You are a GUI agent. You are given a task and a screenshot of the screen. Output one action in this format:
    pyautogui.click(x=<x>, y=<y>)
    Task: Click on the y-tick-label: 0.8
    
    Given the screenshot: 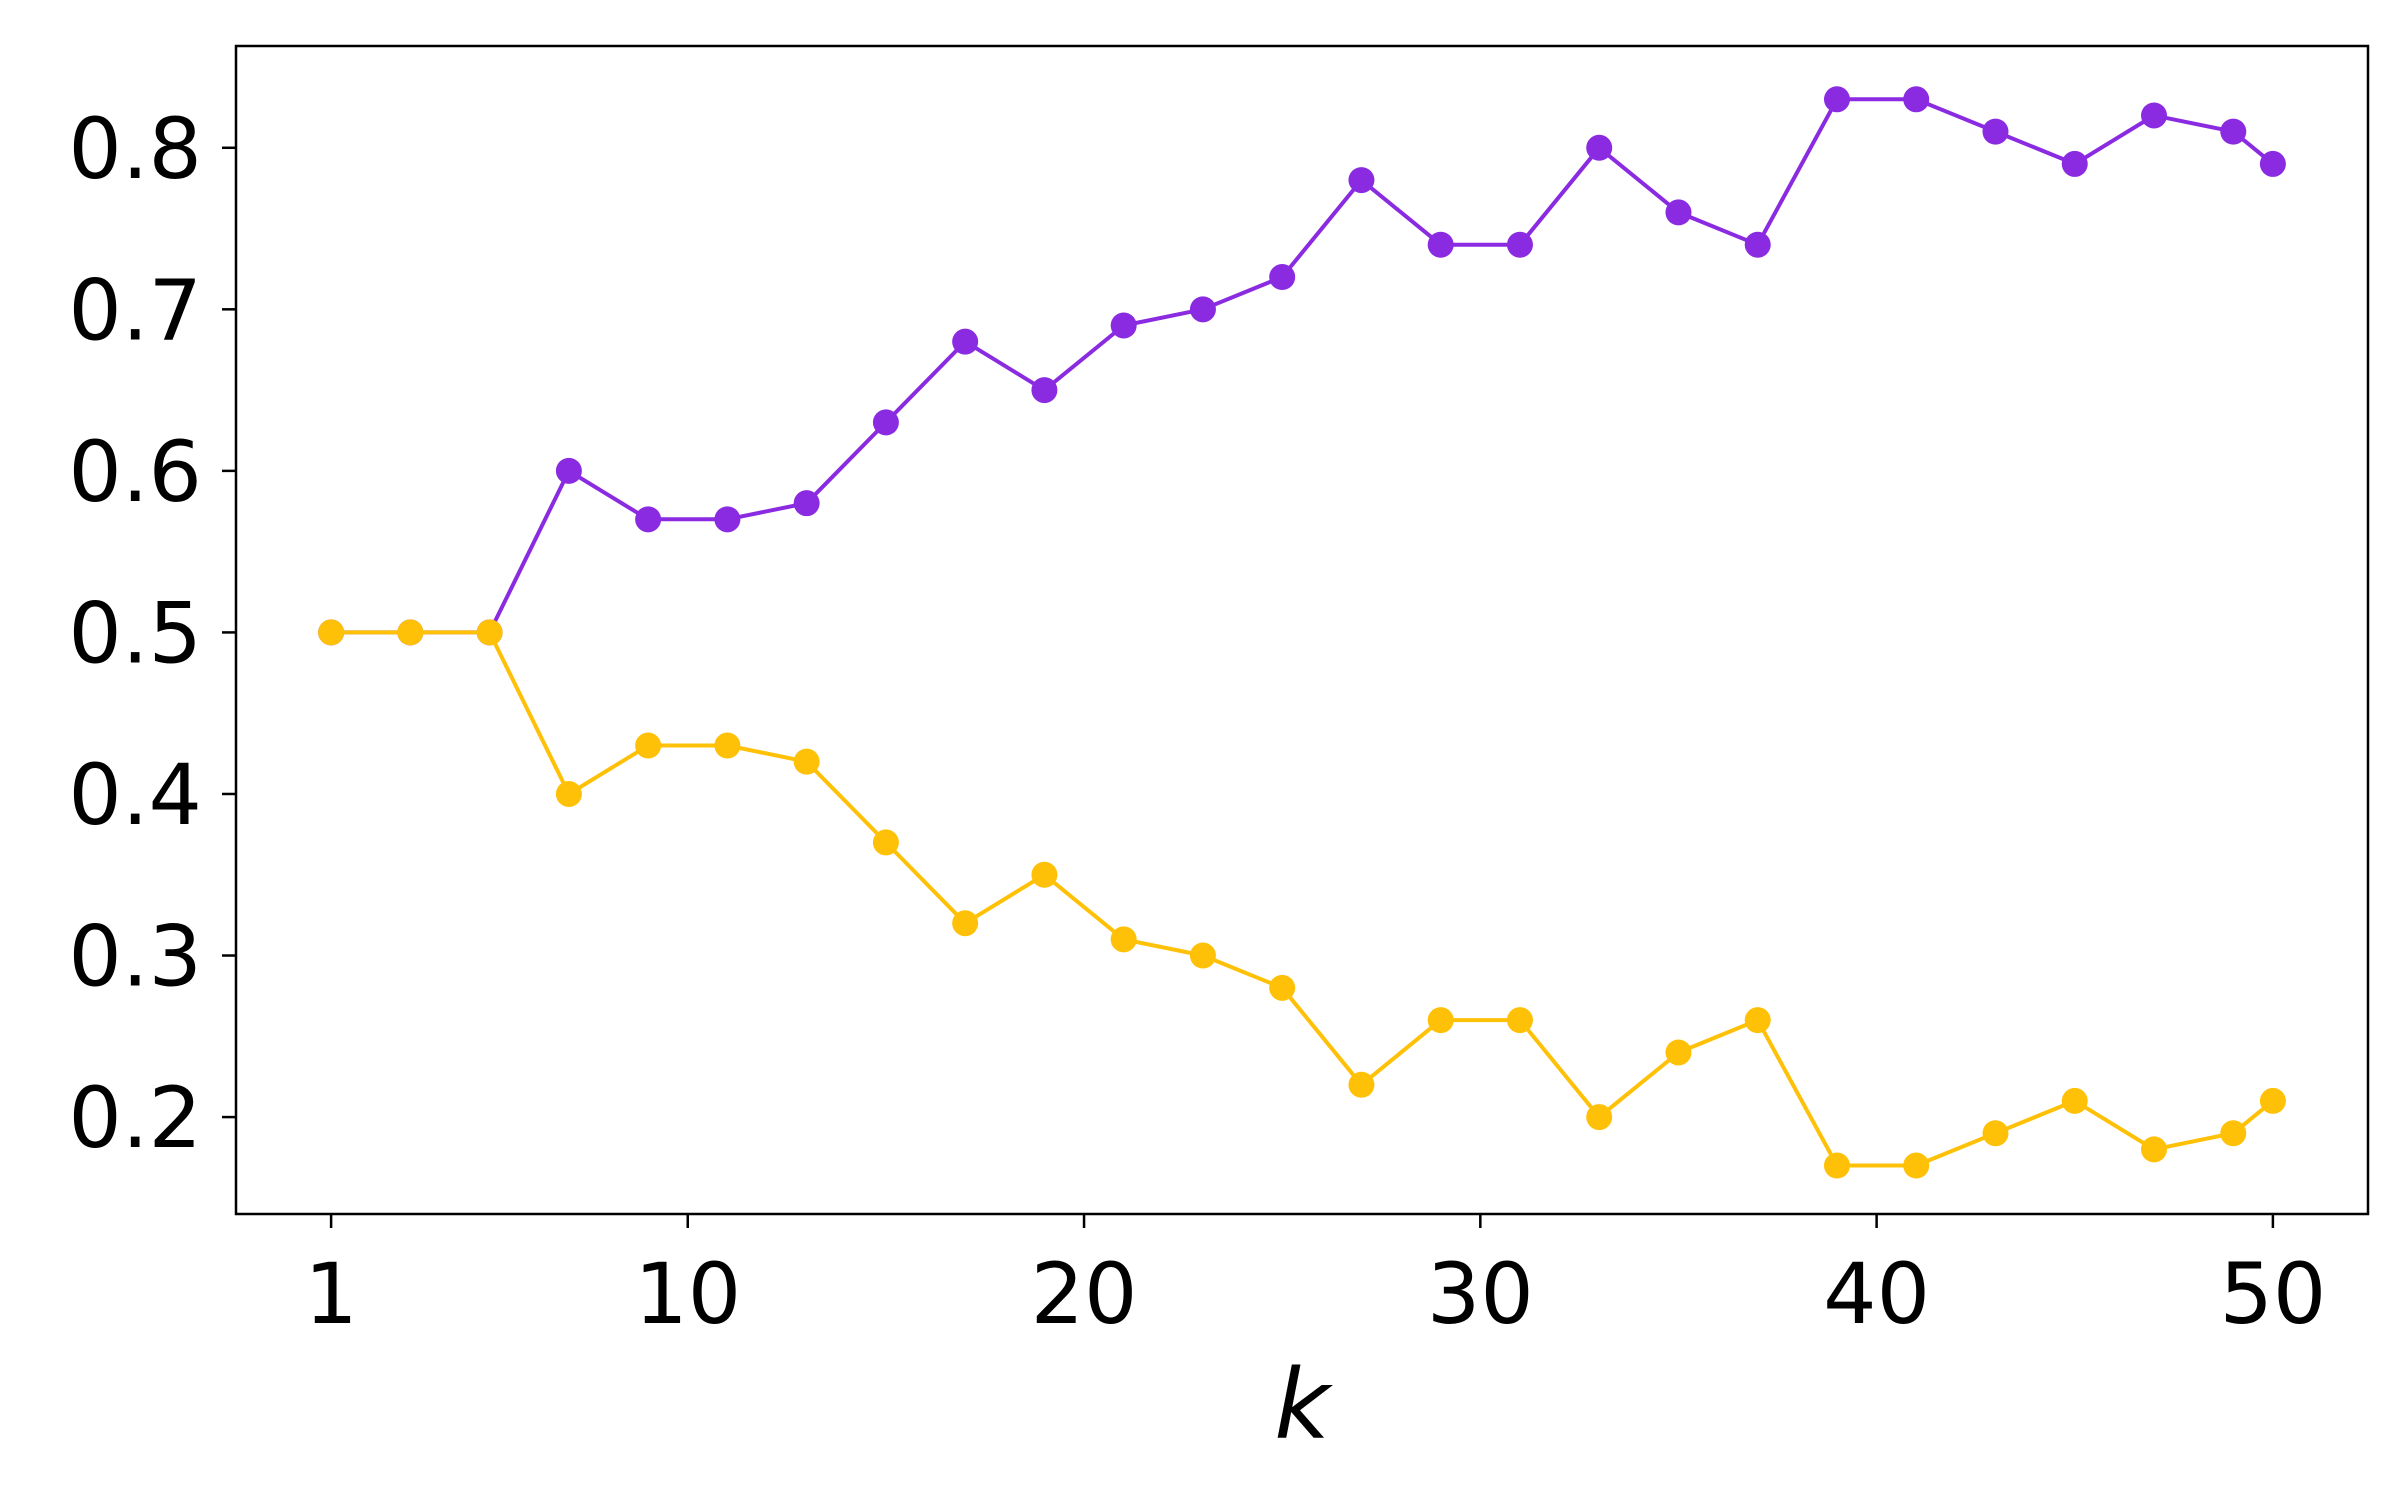 What is the action you would take?
    pyautogui.click(x=135, y=149)
    